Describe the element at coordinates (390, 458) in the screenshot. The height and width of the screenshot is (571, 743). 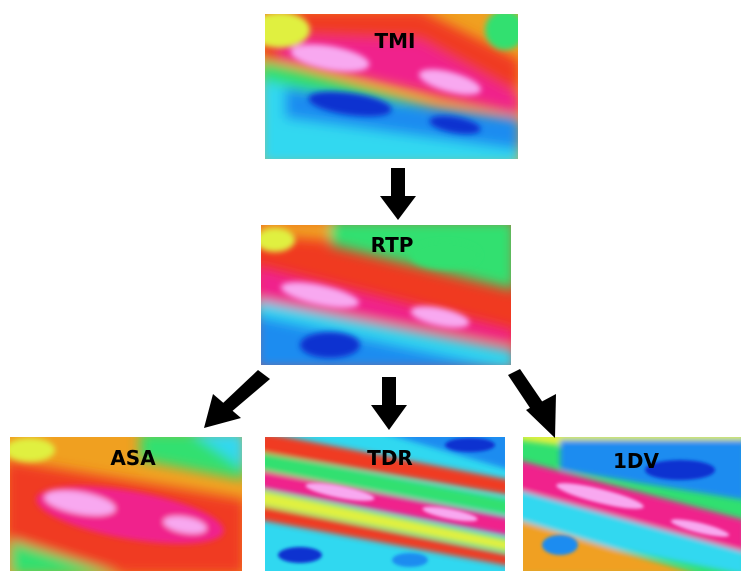
I see `tdr-label: TDR` at that location.